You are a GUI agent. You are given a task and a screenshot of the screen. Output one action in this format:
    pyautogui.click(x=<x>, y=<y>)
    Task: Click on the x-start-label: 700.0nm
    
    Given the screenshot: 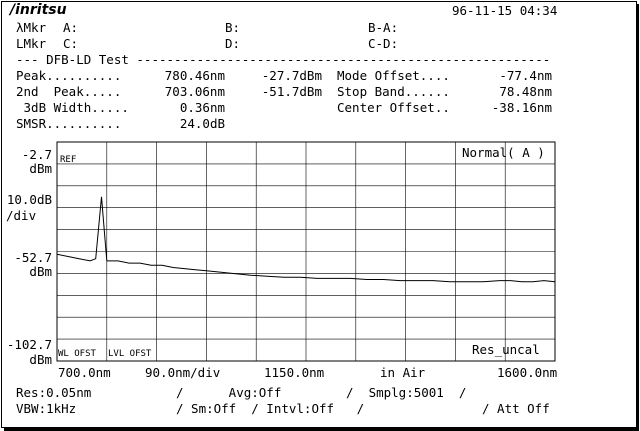 What is the action you would take?
    pyautogui.click(x=84, y=372)
    